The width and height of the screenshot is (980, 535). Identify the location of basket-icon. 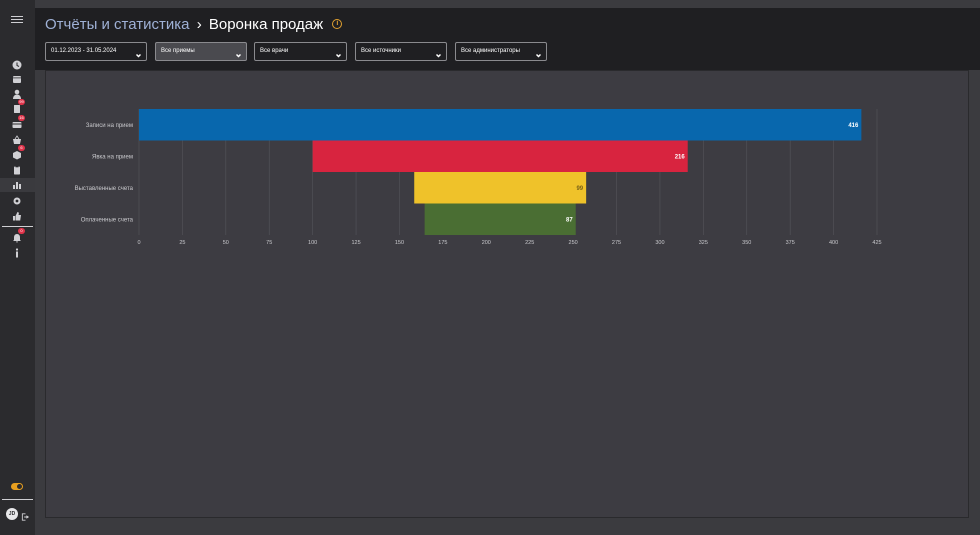
(17, 140).